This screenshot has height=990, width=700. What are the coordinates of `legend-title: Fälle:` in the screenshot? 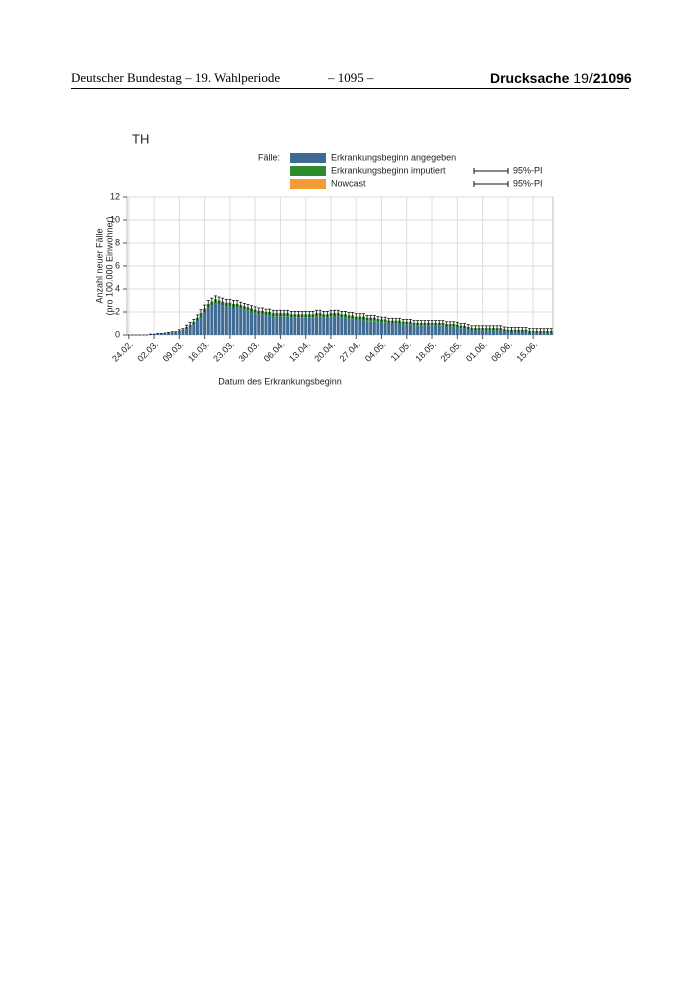 It's located at (269, 157).